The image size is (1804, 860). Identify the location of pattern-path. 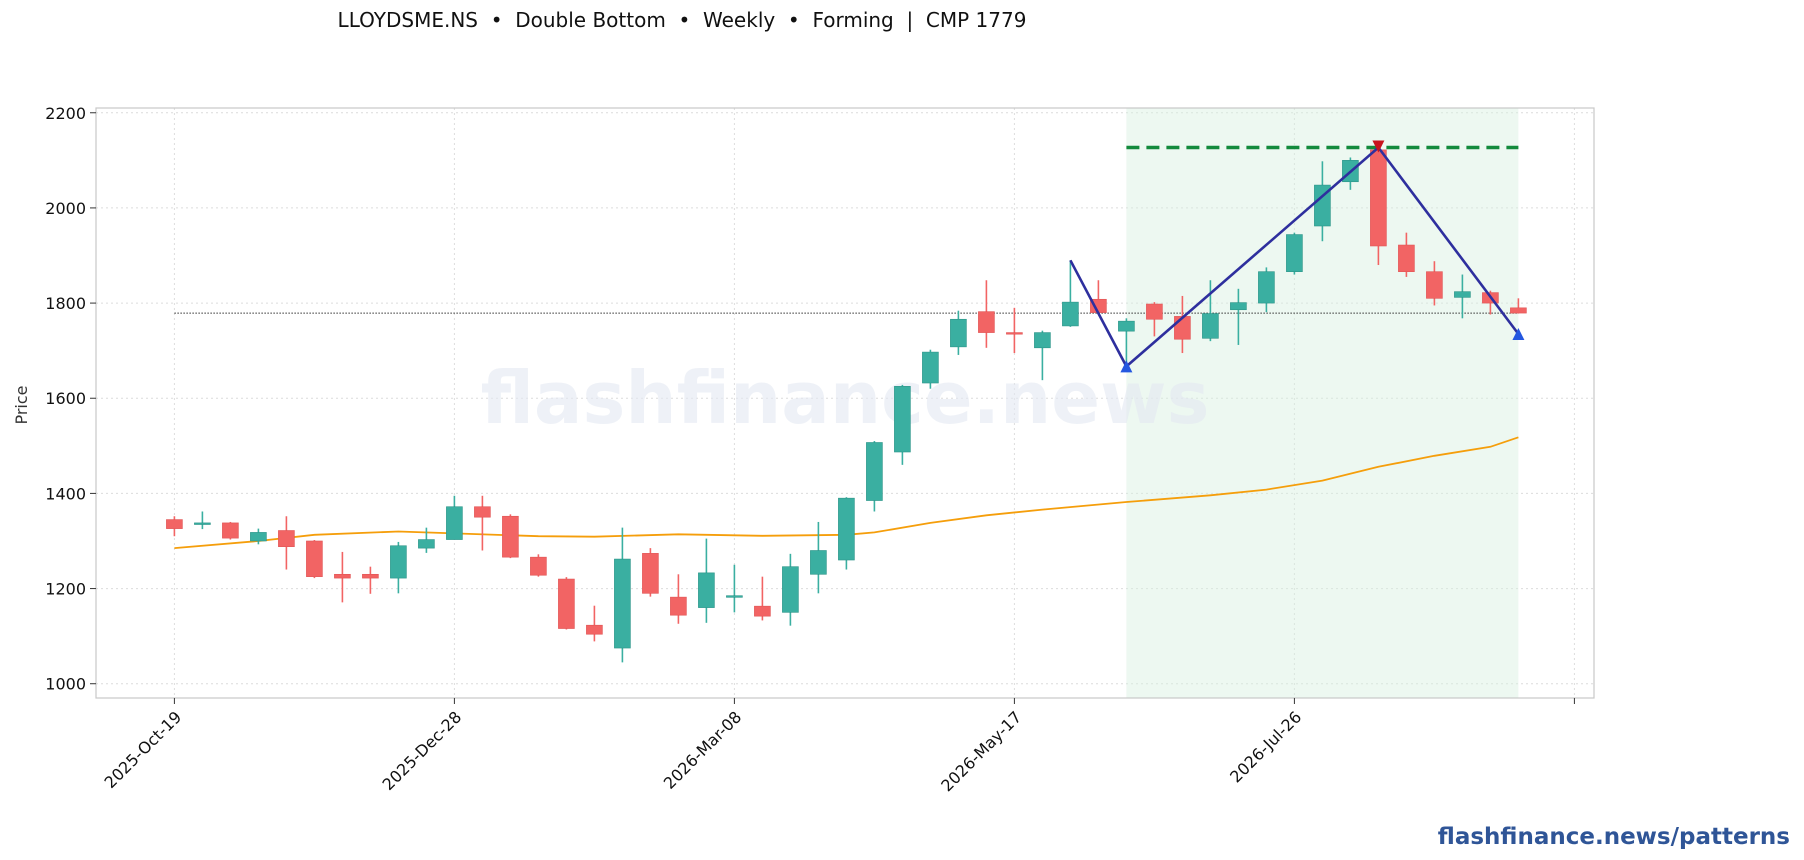
(1294, 257).